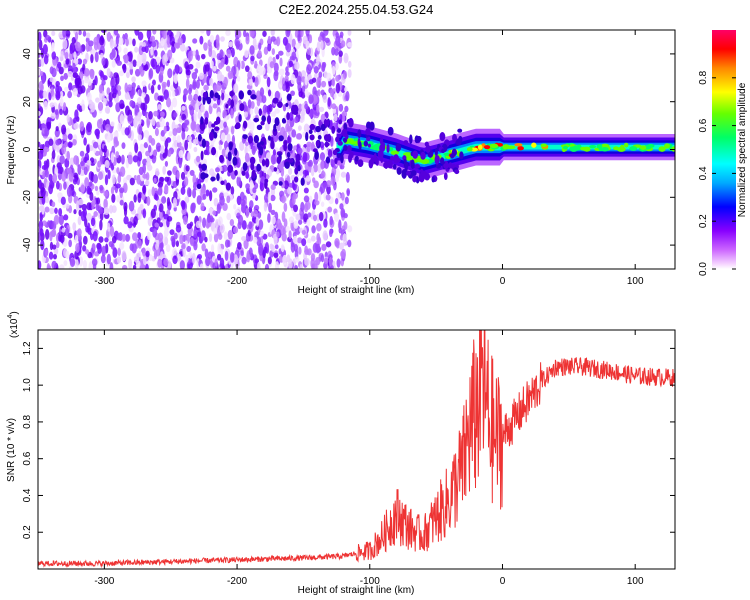  I want to click on x-tick-label: -200, so click(237, 281).